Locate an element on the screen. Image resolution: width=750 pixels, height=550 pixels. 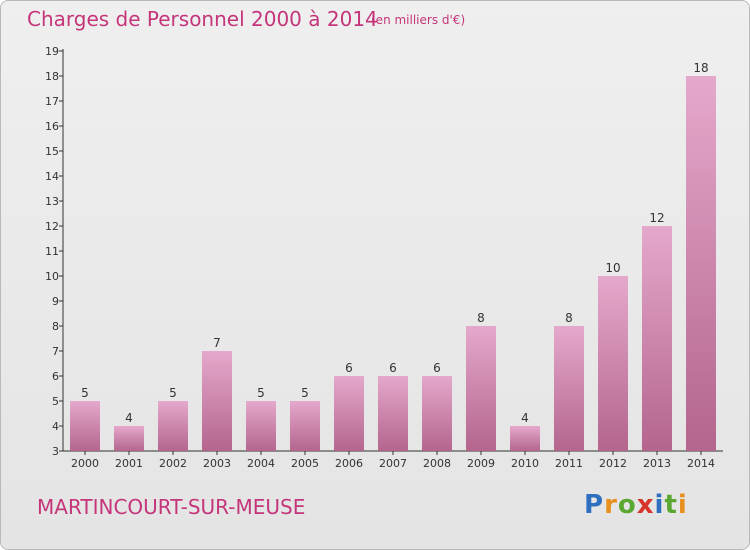
x-tick-label: 2002 is located at coordinates (173, 463).